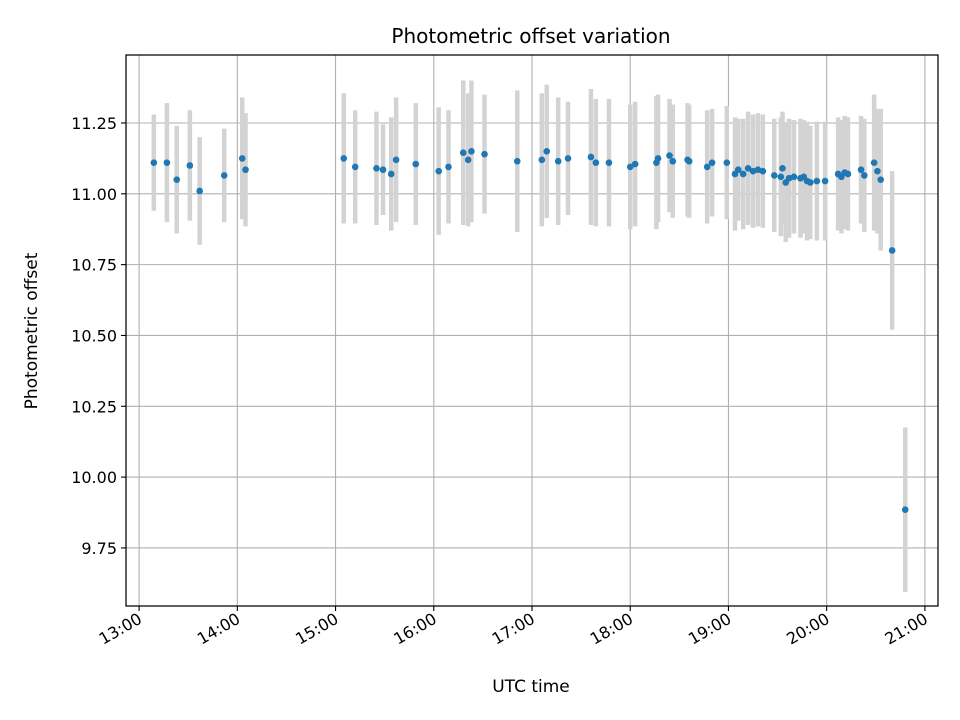  What do you see at coordinates (94, 194) in the screenshot?
I see `y-tick-label: 11.00` at bounding box center [94, 194].